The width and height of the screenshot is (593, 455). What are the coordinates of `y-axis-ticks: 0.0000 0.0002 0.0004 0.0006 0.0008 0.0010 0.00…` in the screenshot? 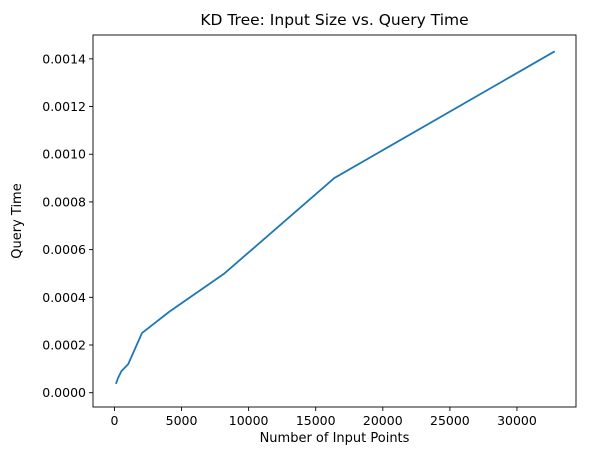 It's located at (67, 225).